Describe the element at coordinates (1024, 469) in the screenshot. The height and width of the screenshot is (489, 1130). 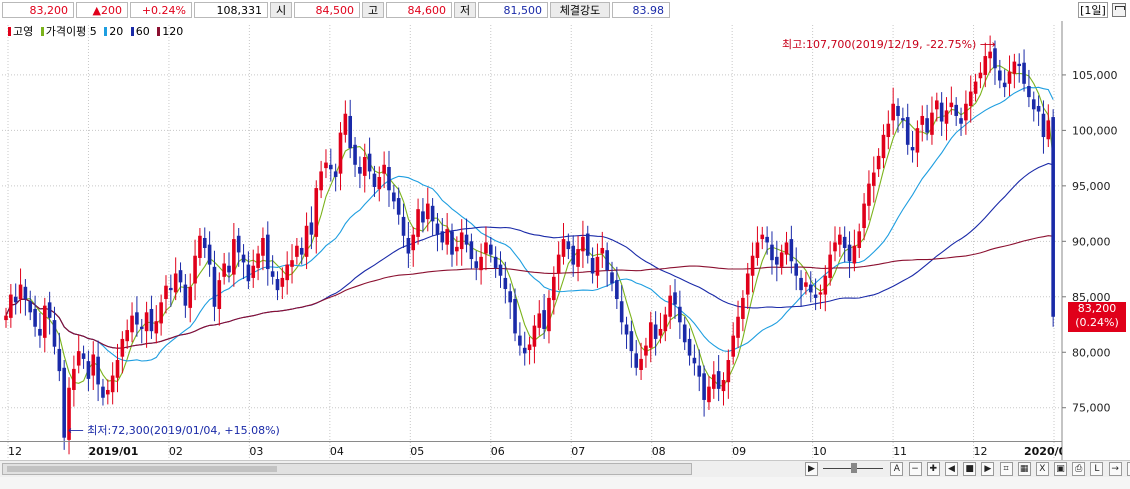
I see `grid-icon: ▦` at that location.